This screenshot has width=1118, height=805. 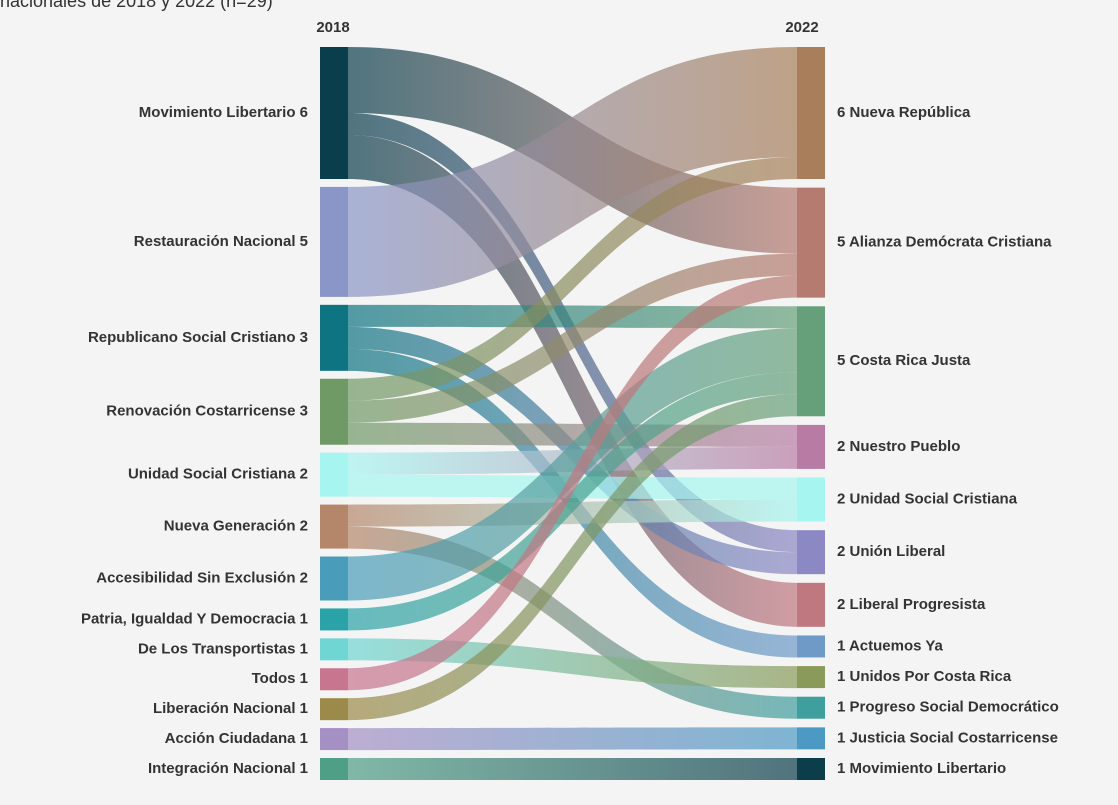 I want to click on node-label: 2 Nuestro Pueblo, so click(x=898, y=446).